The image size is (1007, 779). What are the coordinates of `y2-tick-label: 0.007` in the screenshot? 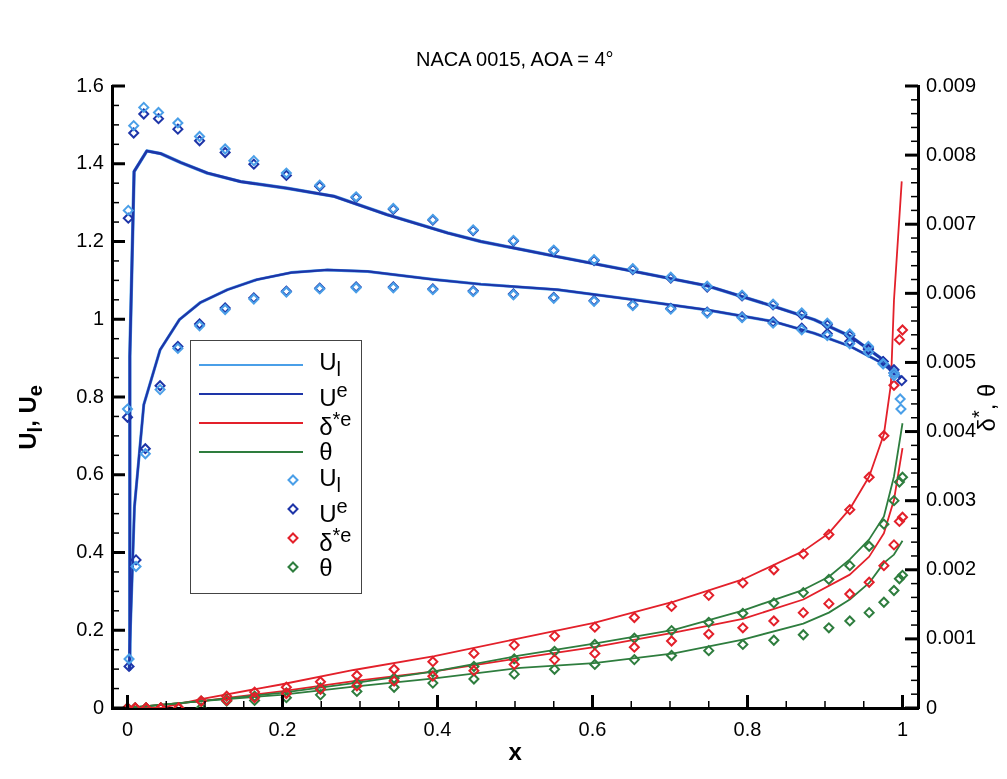 It's located at (951, 222).